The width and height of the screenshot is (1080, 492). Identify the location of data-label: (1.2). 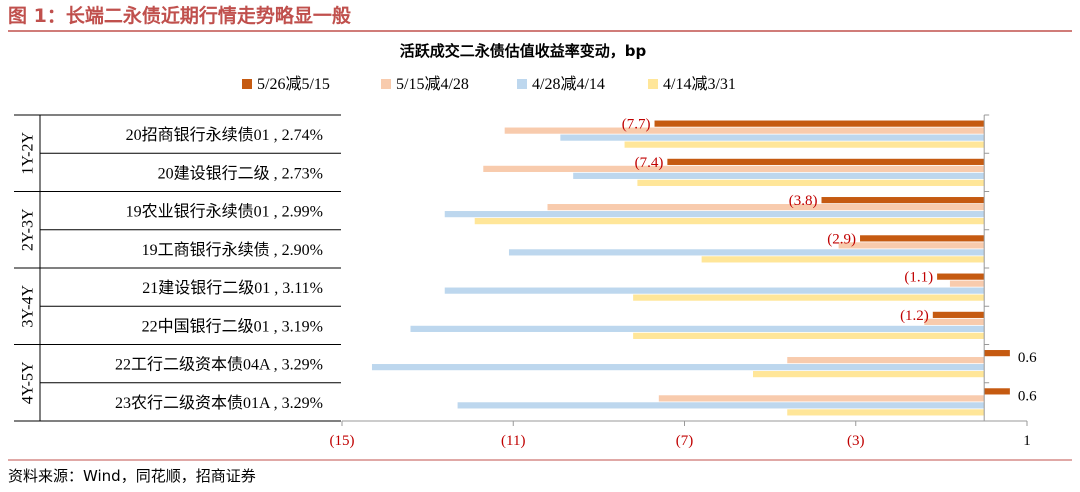
(914, 316).